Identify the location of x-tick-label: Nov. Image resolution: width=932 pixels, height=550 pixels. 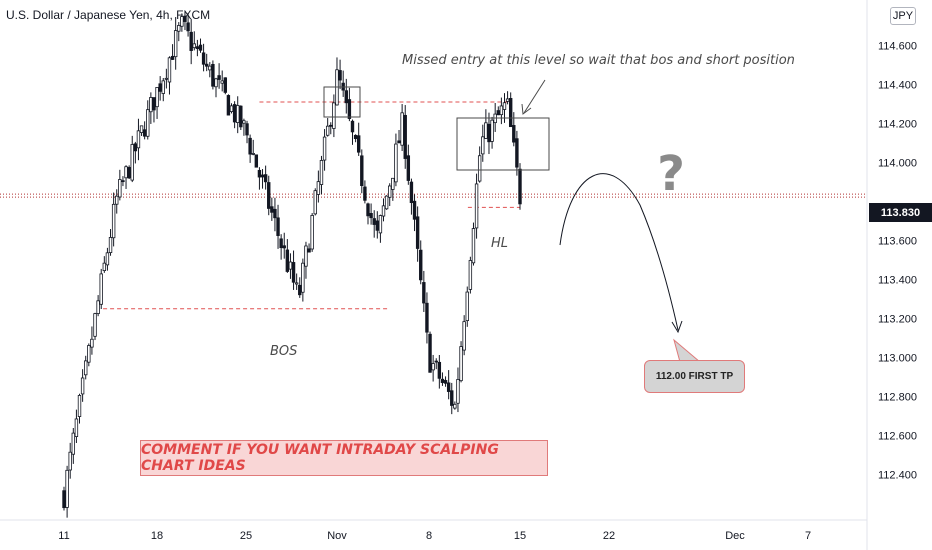
(337, 536).